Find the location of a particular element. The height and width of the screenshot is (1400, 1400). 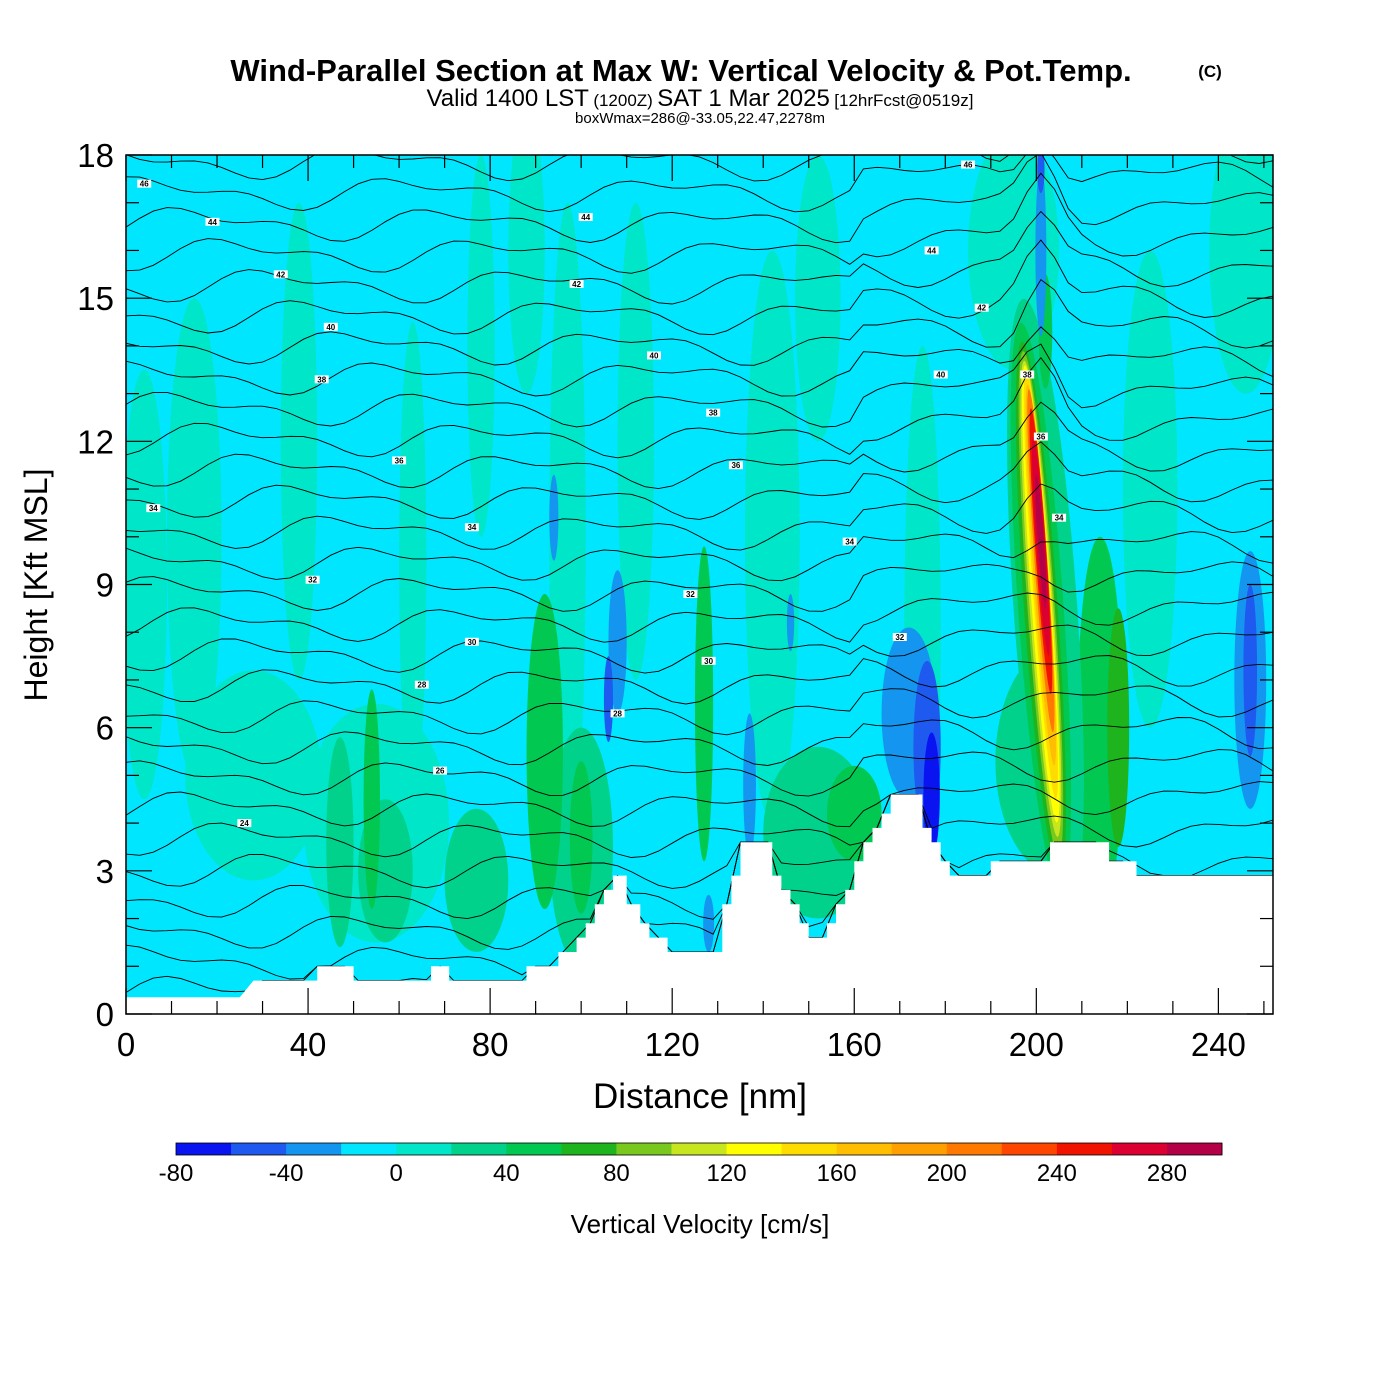

chart-note: boxWmax=286@-33.05,22.47,2278m is located at coordinates (700, 118).